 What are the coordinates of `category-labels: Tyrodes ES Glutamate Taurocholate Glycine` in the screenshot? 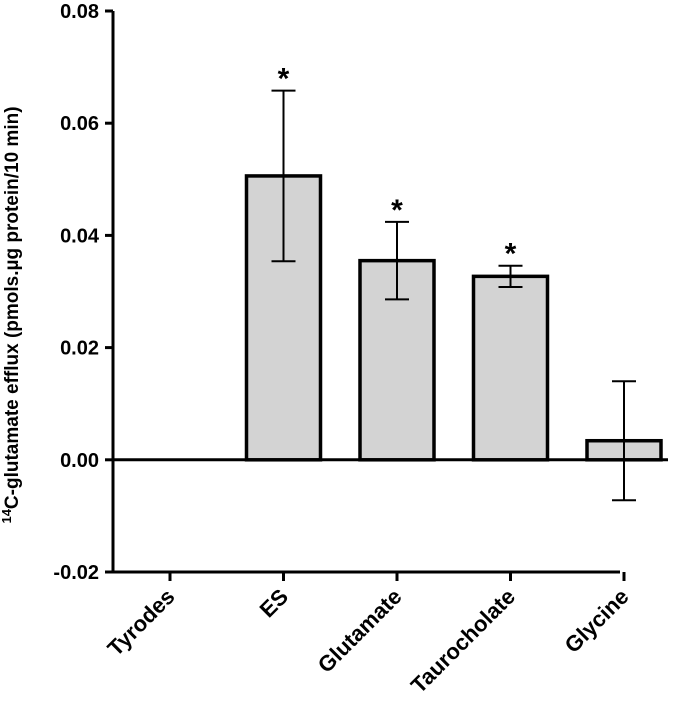 It's located at (367, 641).